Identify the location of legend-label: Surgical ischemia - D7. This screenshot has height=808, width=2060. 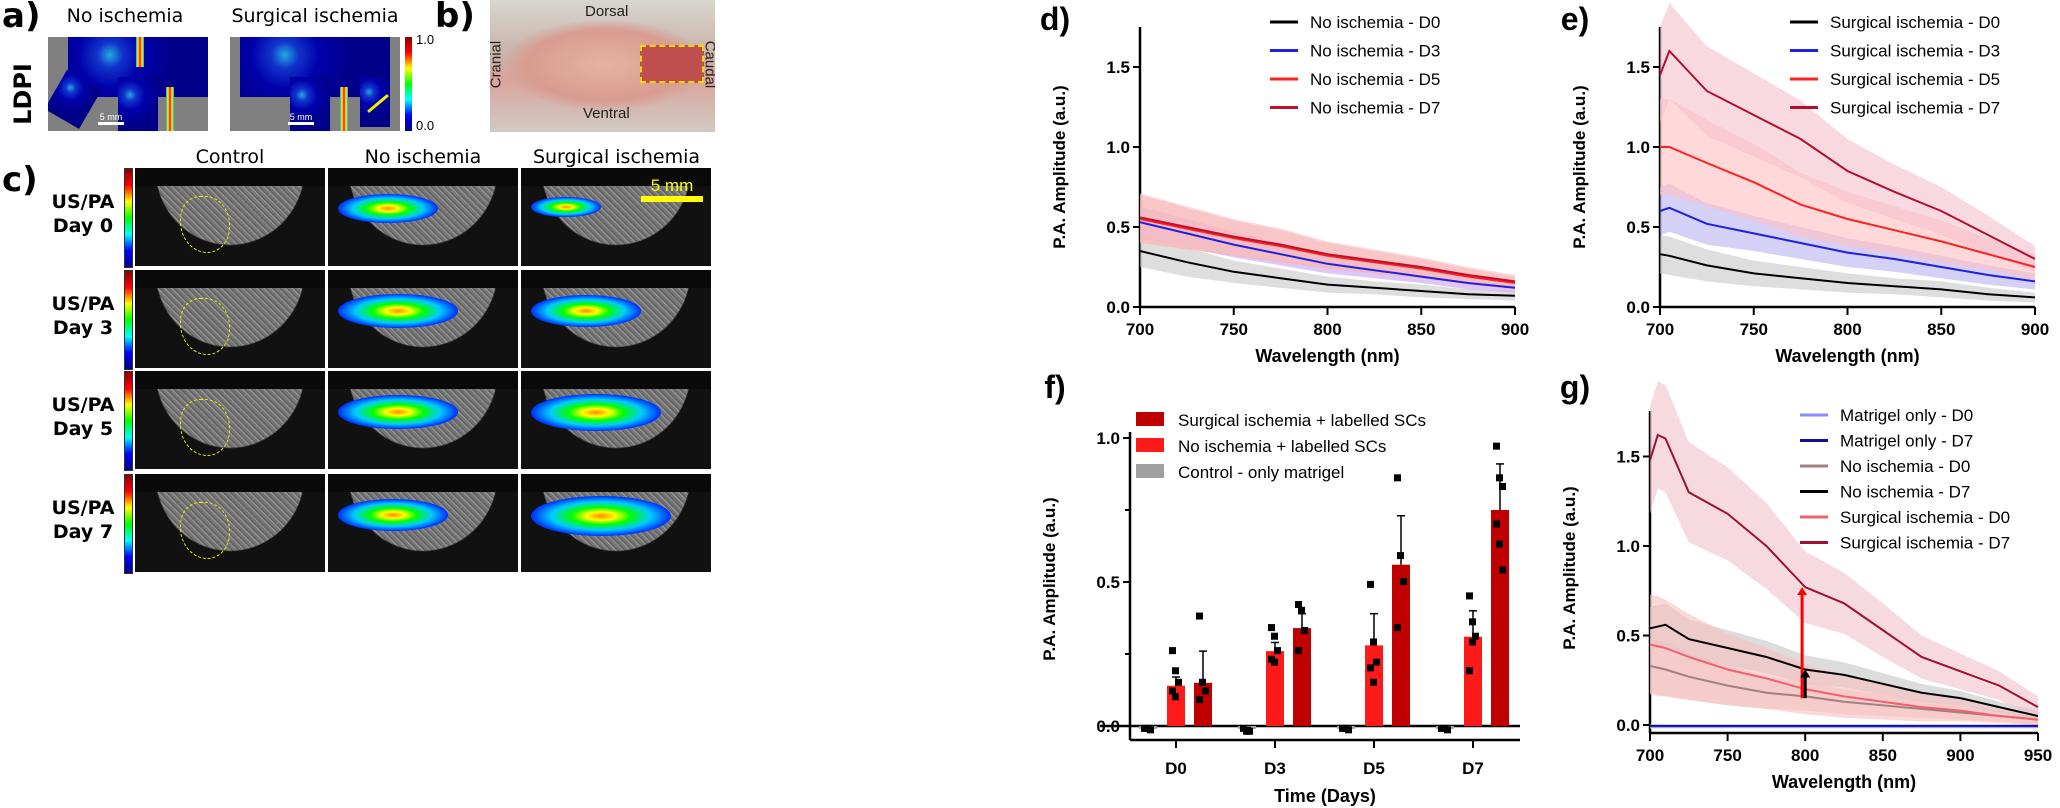
(1925, 543).